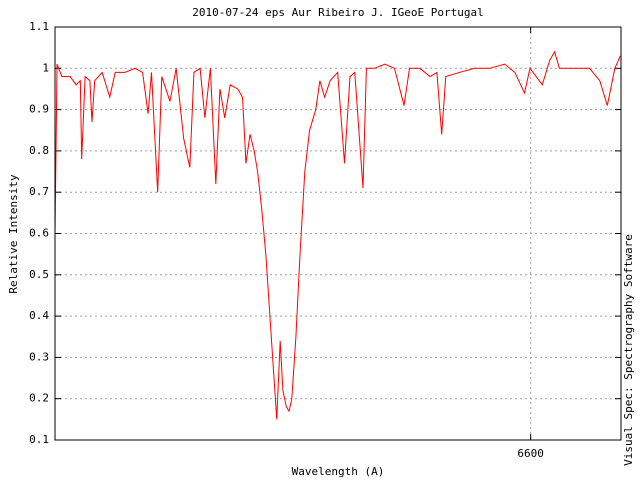  I want to click on x-tick-label: 6600, so click(530, 453).